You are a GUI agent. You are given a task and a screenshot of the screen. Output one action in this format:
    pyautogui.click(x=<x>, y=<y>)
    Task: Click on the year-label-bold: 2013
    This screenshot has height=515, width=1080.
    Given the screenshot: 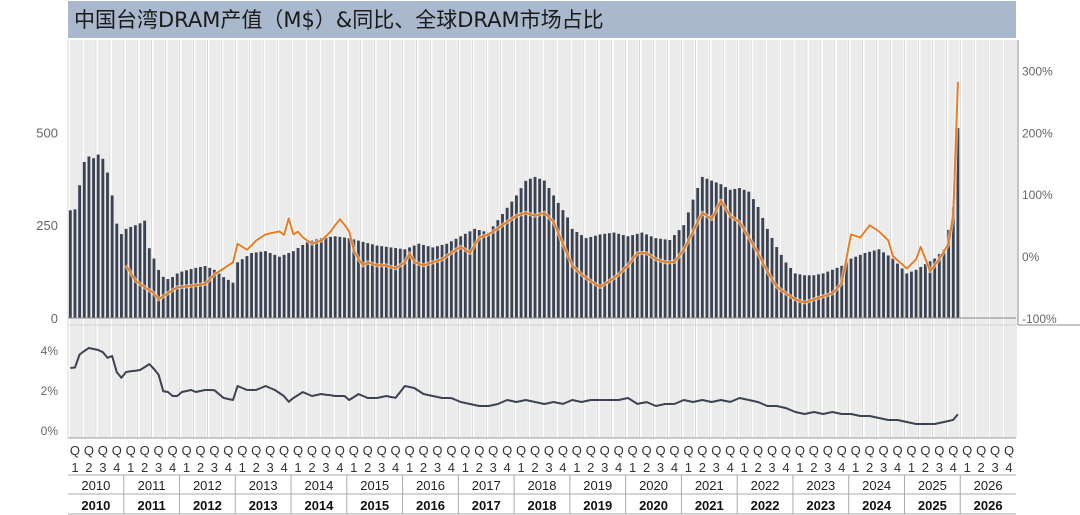 What is the action you would take?
    pyautogui.click(x=263, y=505)
    